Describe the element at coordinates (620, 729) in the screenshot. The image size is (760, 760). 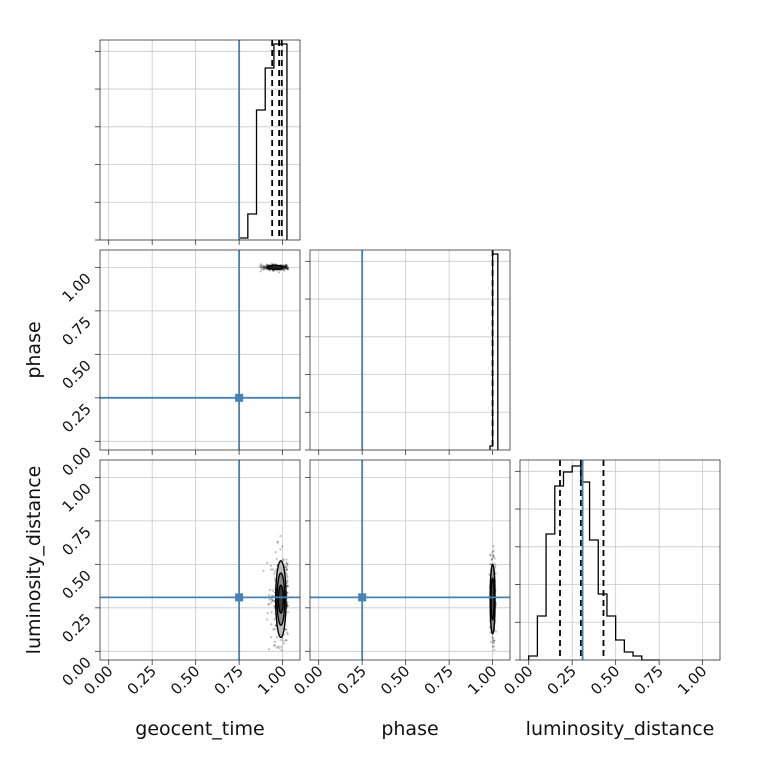
I see `x-axis-label-luminosity-distance: luminosity_distance` at that location.